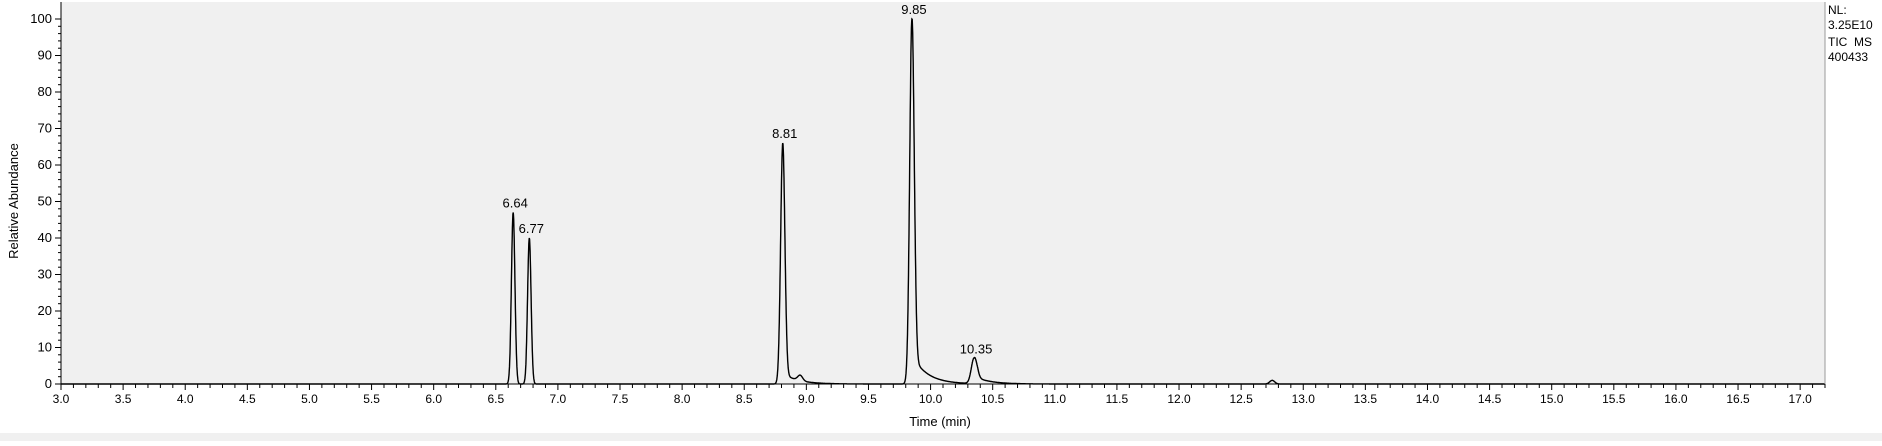  What do you see at coordinates (1837, 10) in the screenshot?
I see `legend-line-1: NL:` at bounding box center [1837, 10].